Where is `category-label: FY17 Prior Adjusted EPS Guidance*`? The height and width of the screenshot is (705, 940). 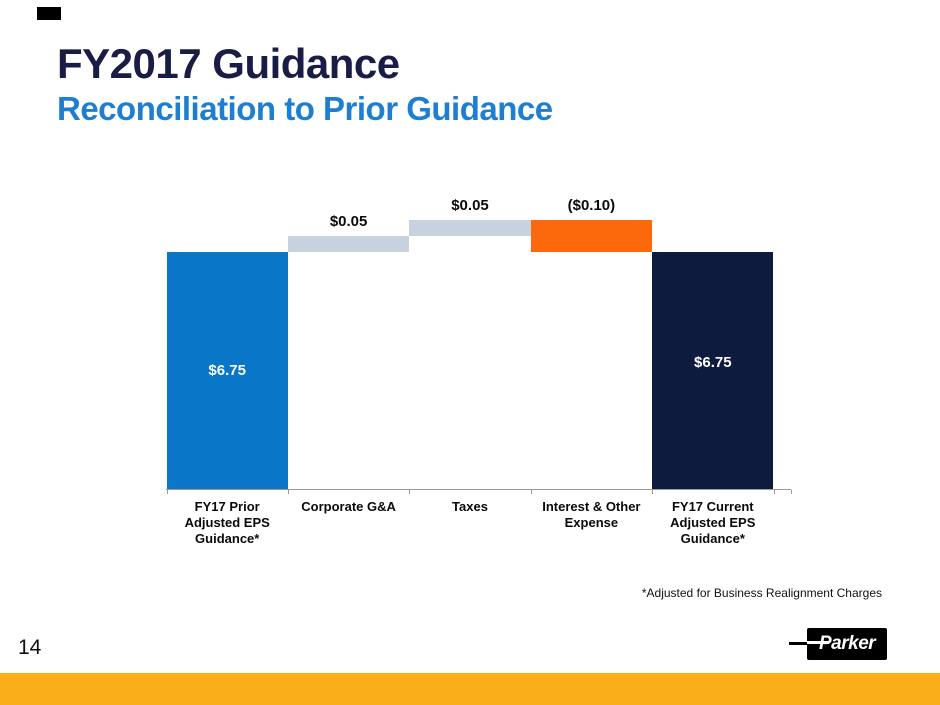 category-label: FY17 Prior Adjusted EPS Guidance* is located at coordinates (227, 522).